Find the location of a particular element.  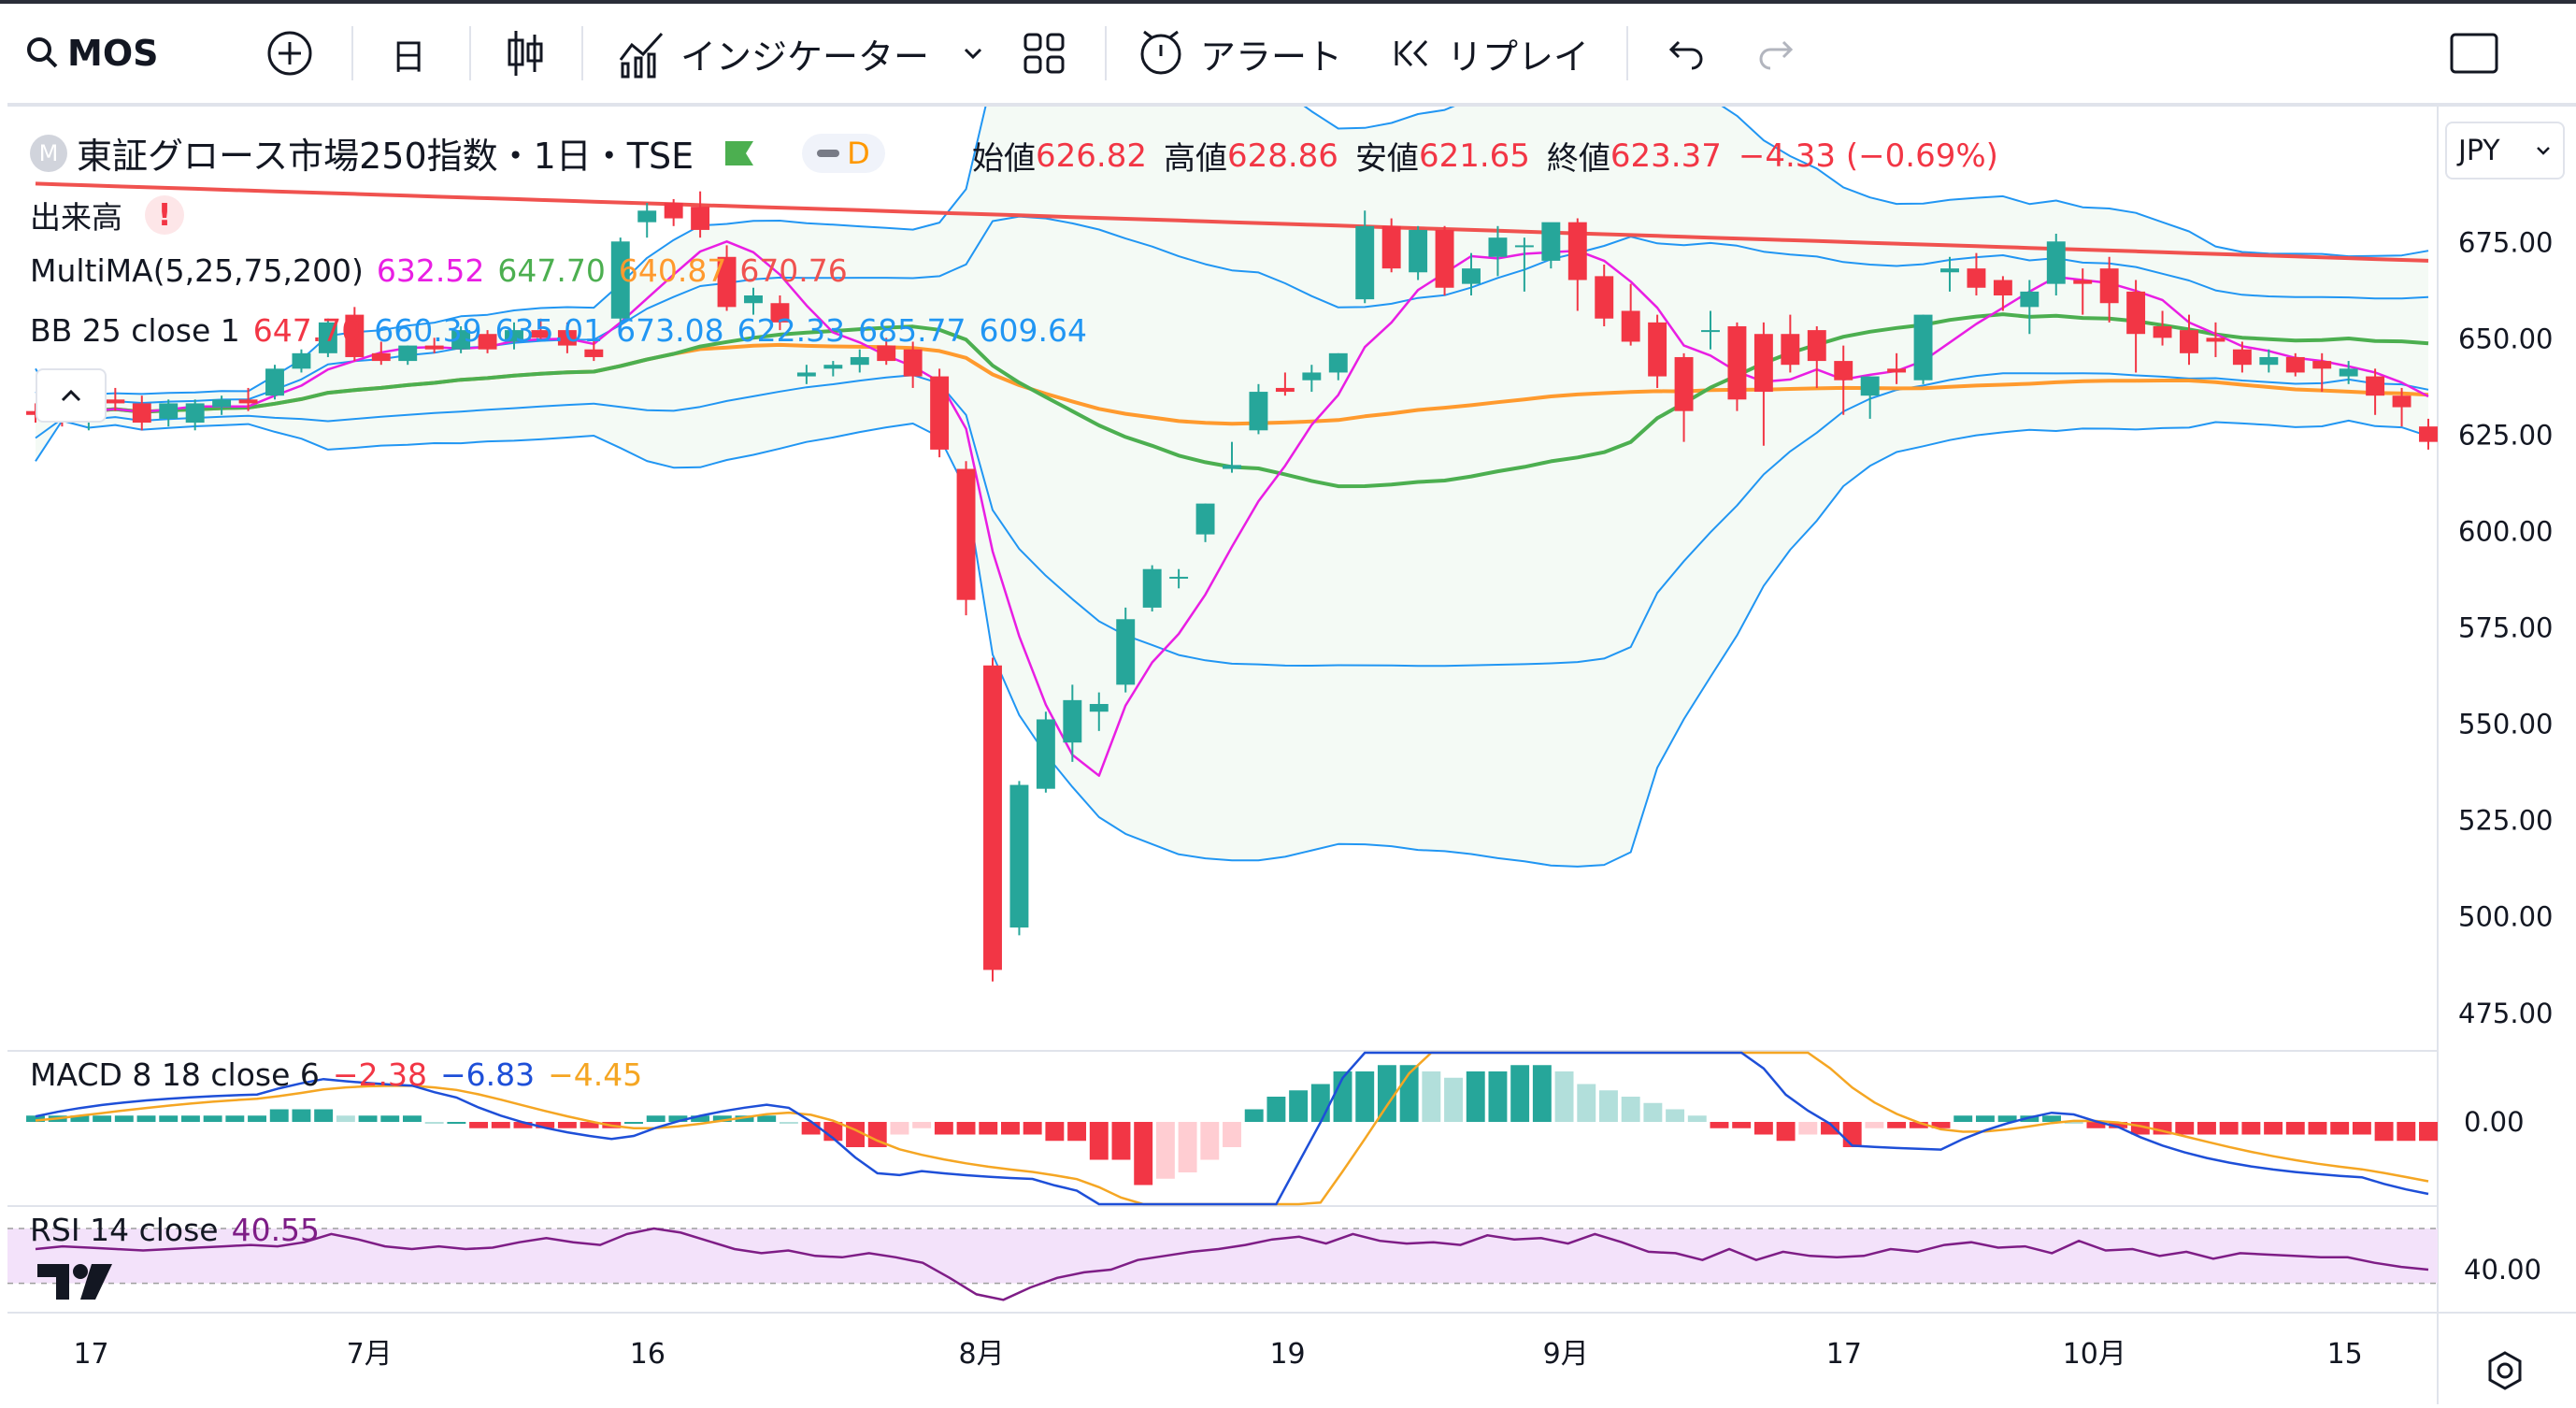

currency-label: JPY is located at coordinates (2479, 150).